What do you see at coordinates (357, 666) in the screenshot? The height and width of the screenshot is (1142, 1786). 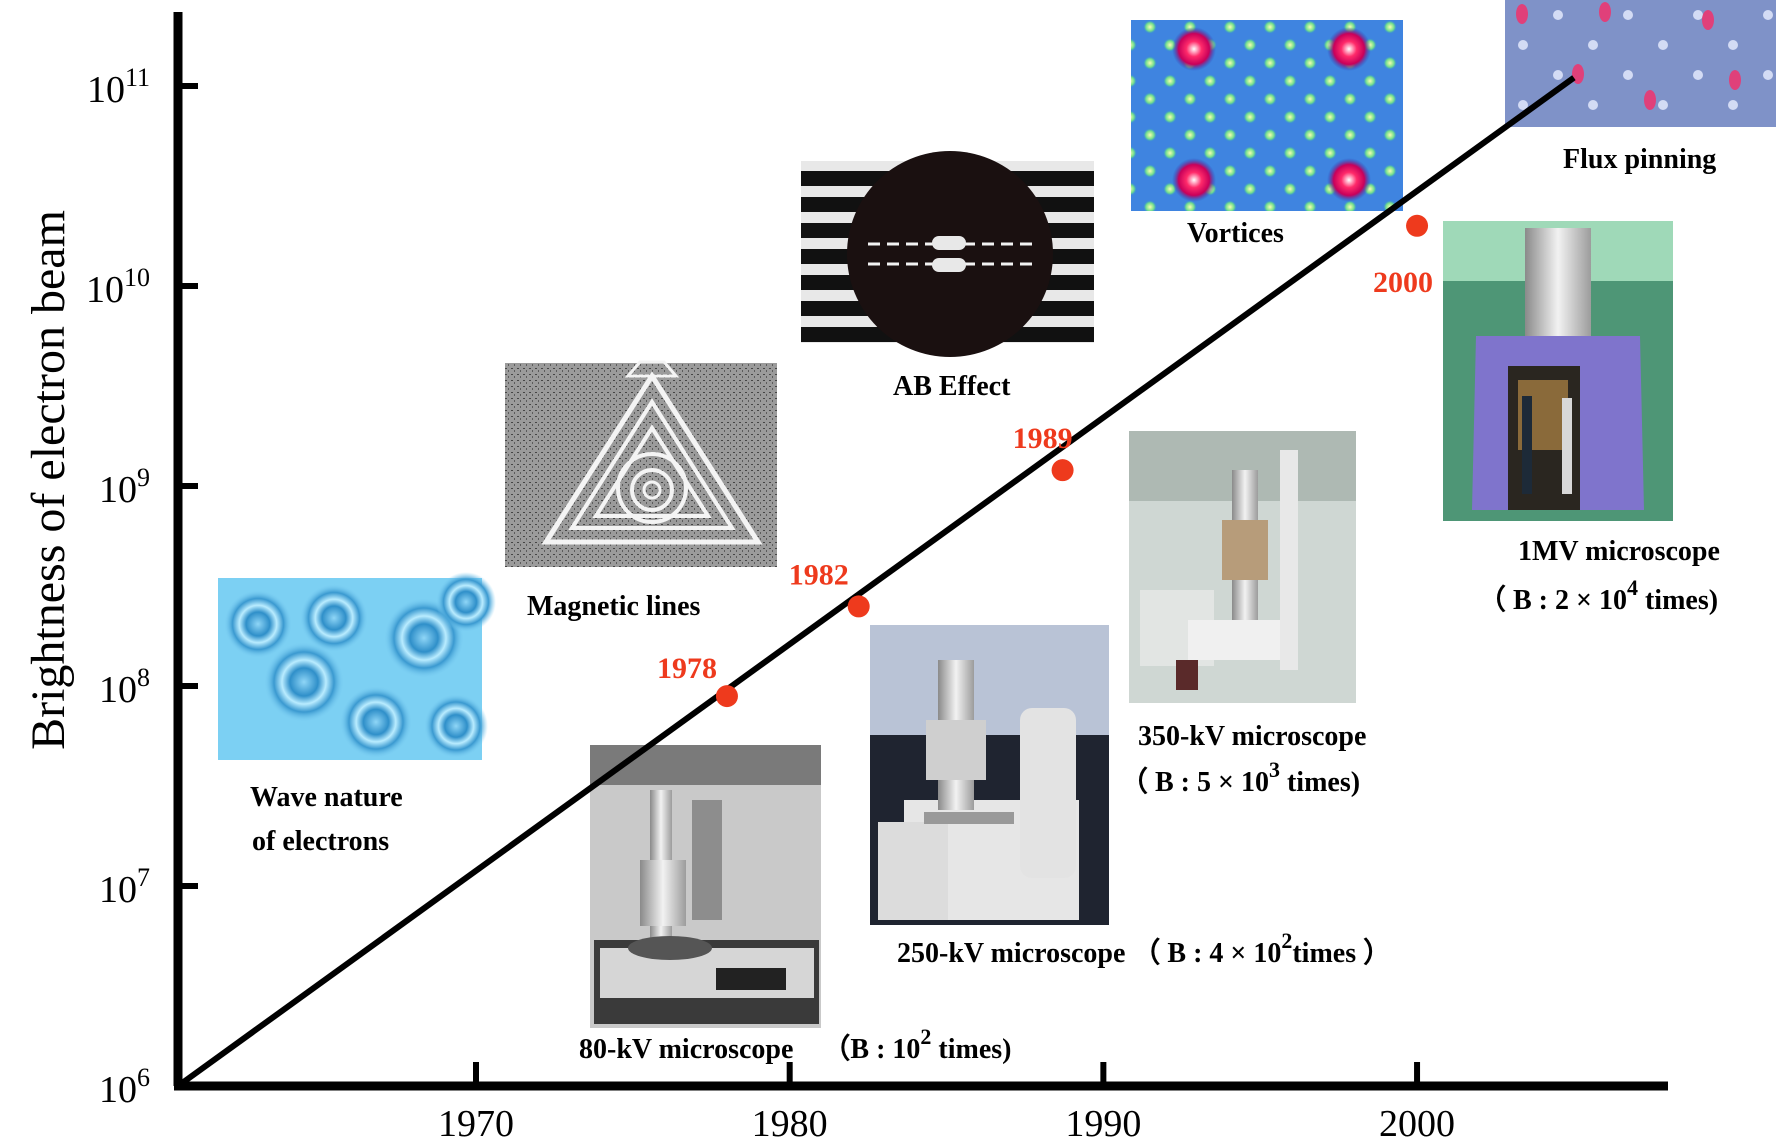 I see `wave-photo` at bounding box center [357, 666].